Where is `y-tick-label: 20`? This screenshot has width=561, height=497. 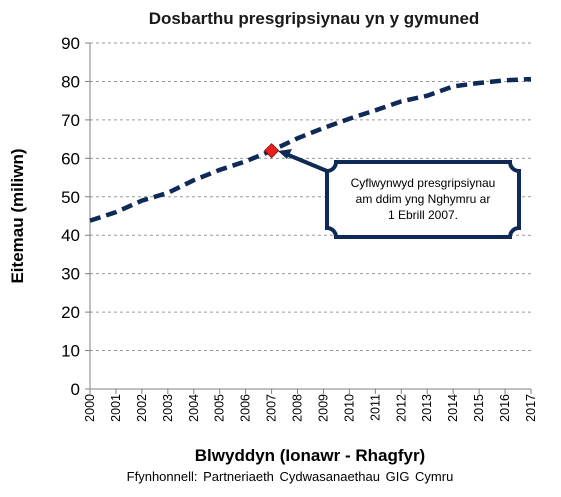
y-tick-label: 20 is located at coordinates (70, 312).